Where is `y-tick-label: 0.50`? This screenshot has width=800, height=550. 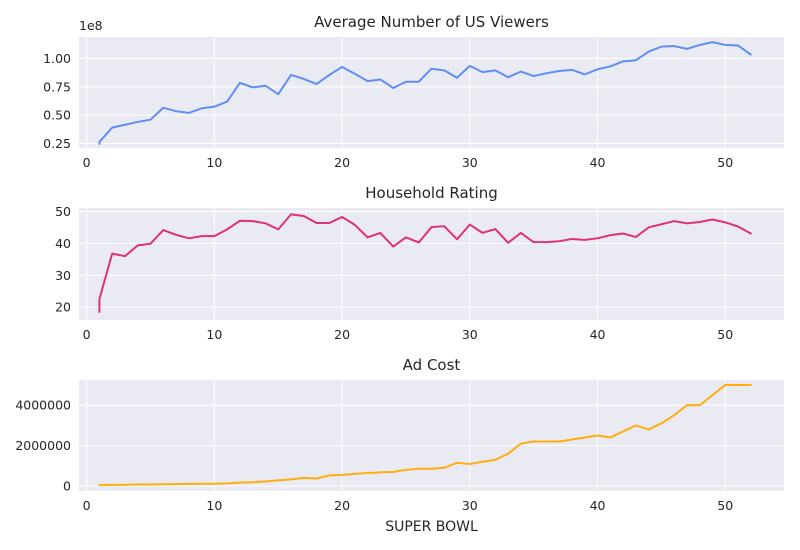
y-tick-label: 0.50 is located at coordinates (57, 115).